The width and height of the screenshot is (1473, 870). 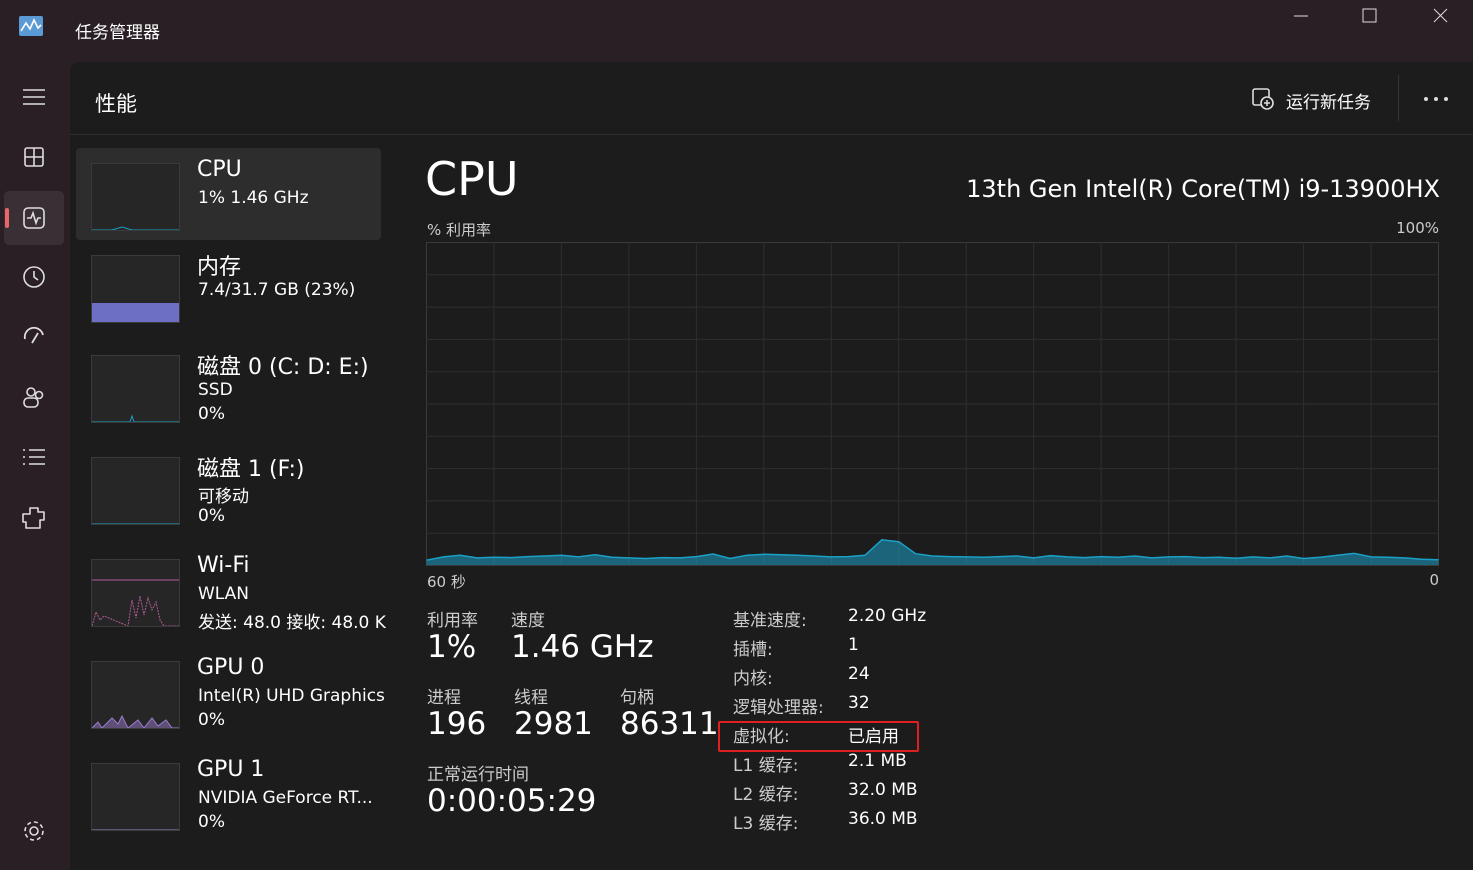 I want to click on maximize-button, so click(x=1369, y=15).